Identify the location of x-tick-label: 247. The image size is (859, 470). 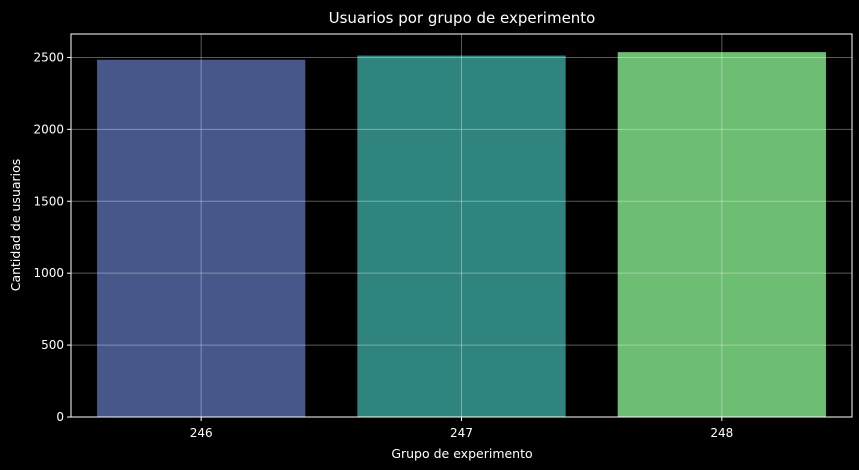
(461, 433).